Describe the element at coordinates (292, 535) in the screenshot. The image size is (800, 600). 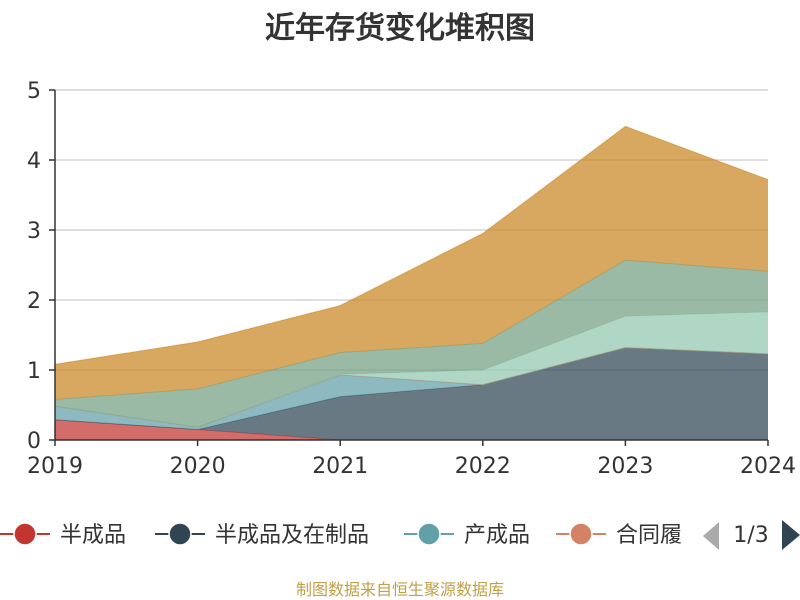
I see `legend-label: 半成品及在制品` at that location.